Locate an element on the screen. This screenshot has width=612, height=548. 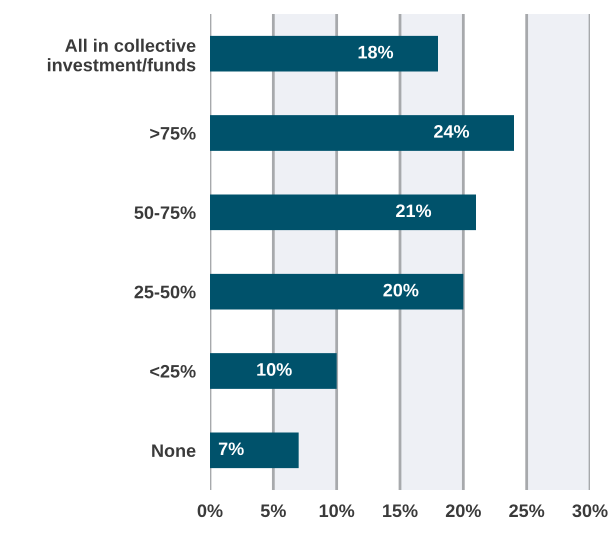
x-tick-label: 15% is located at coordinates (400, 511).